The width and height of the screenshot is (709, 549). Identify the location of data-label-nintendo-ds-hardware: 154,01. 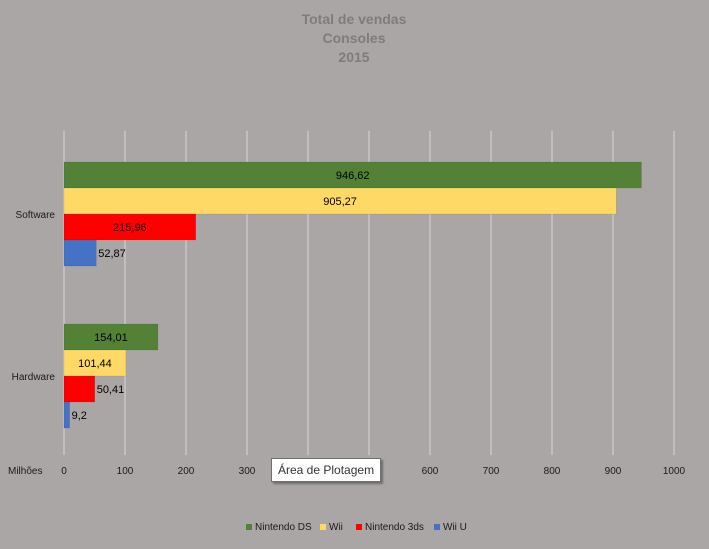
(111, 338).